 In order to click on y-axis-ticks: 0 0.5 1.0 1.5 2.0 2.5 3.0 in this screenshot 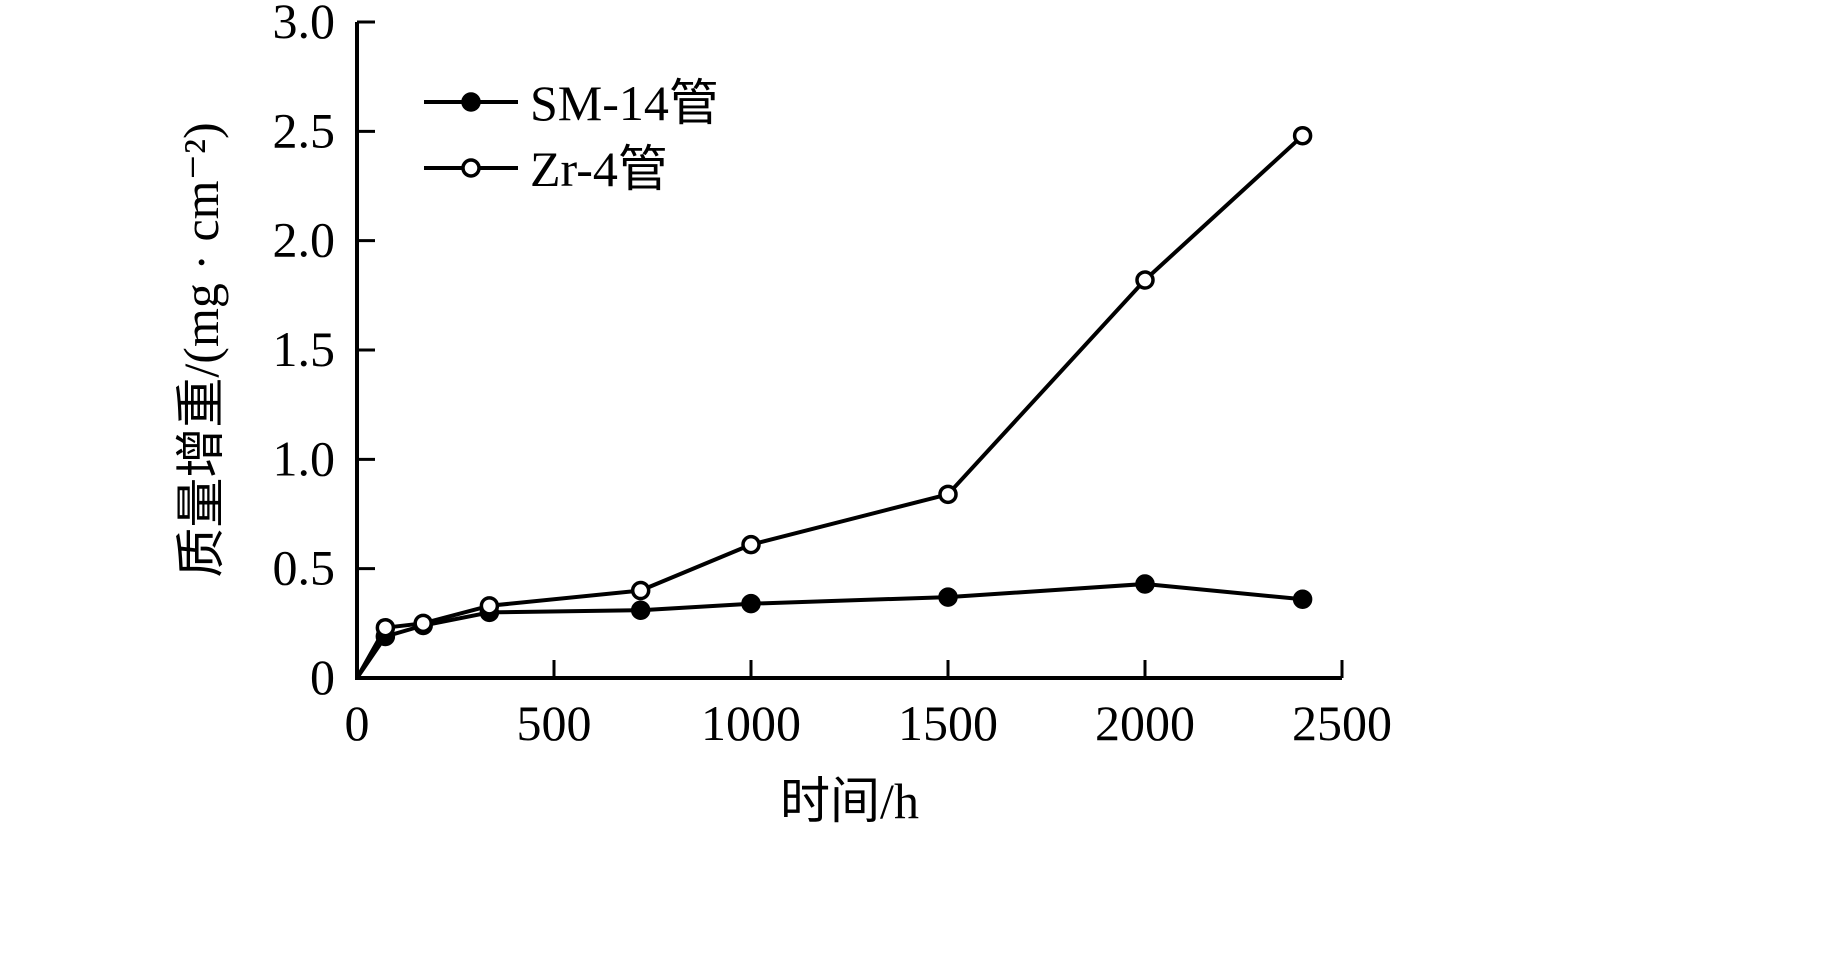, I will do `click(324, 352)`.